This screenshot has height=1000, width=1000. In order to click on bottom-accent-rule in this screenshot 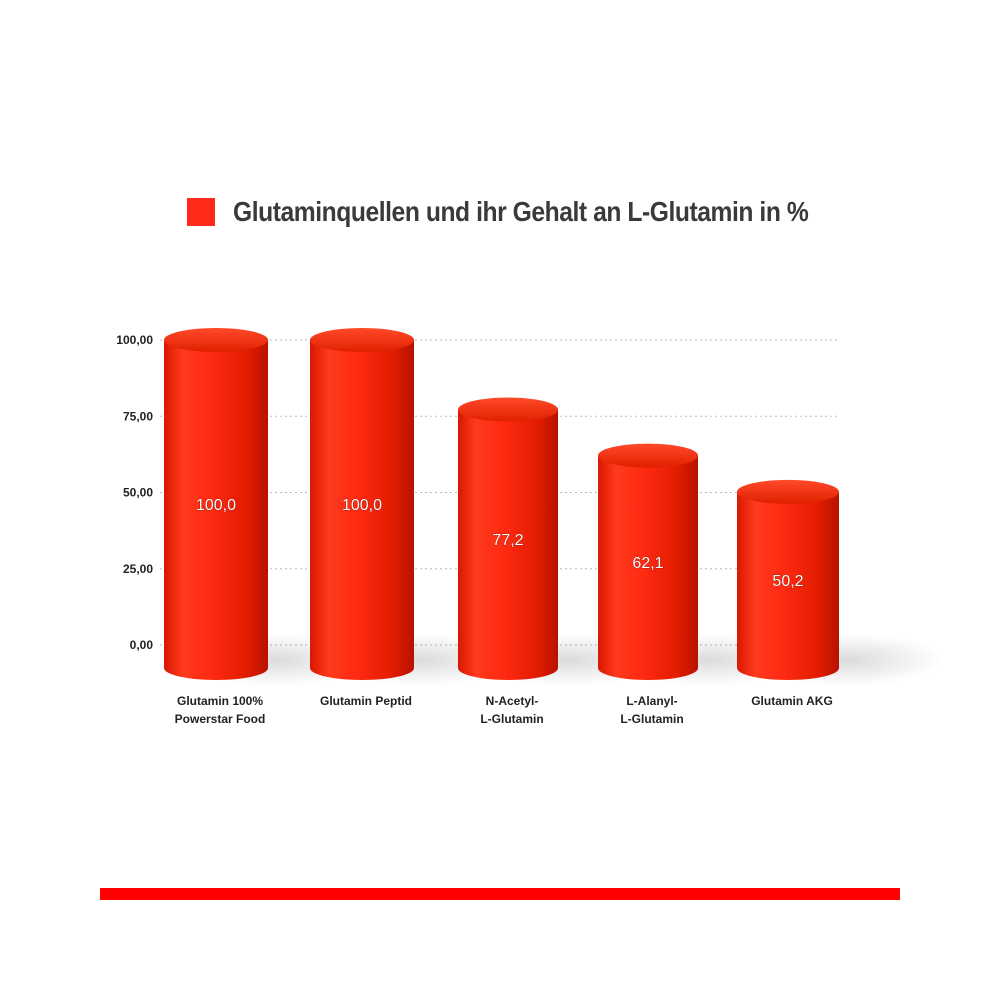, I will do `click(500, 894)`.